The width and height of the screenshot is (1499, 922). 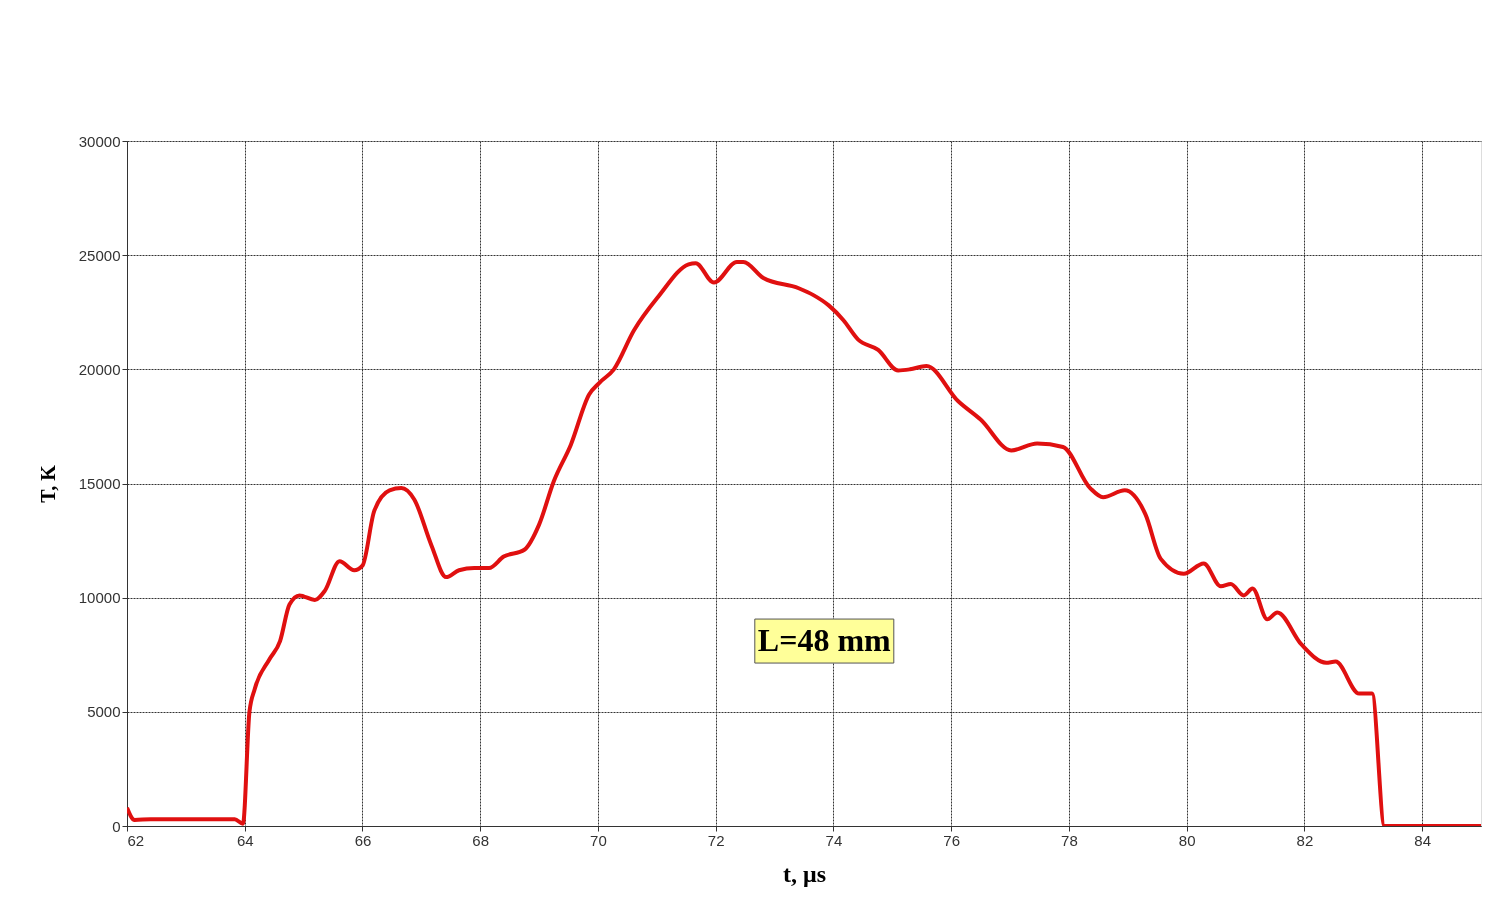 What do you see at coordinates (952, 840) in the screenshot?
I see `x-tick-label: 76` at bounding box center [952, 840].